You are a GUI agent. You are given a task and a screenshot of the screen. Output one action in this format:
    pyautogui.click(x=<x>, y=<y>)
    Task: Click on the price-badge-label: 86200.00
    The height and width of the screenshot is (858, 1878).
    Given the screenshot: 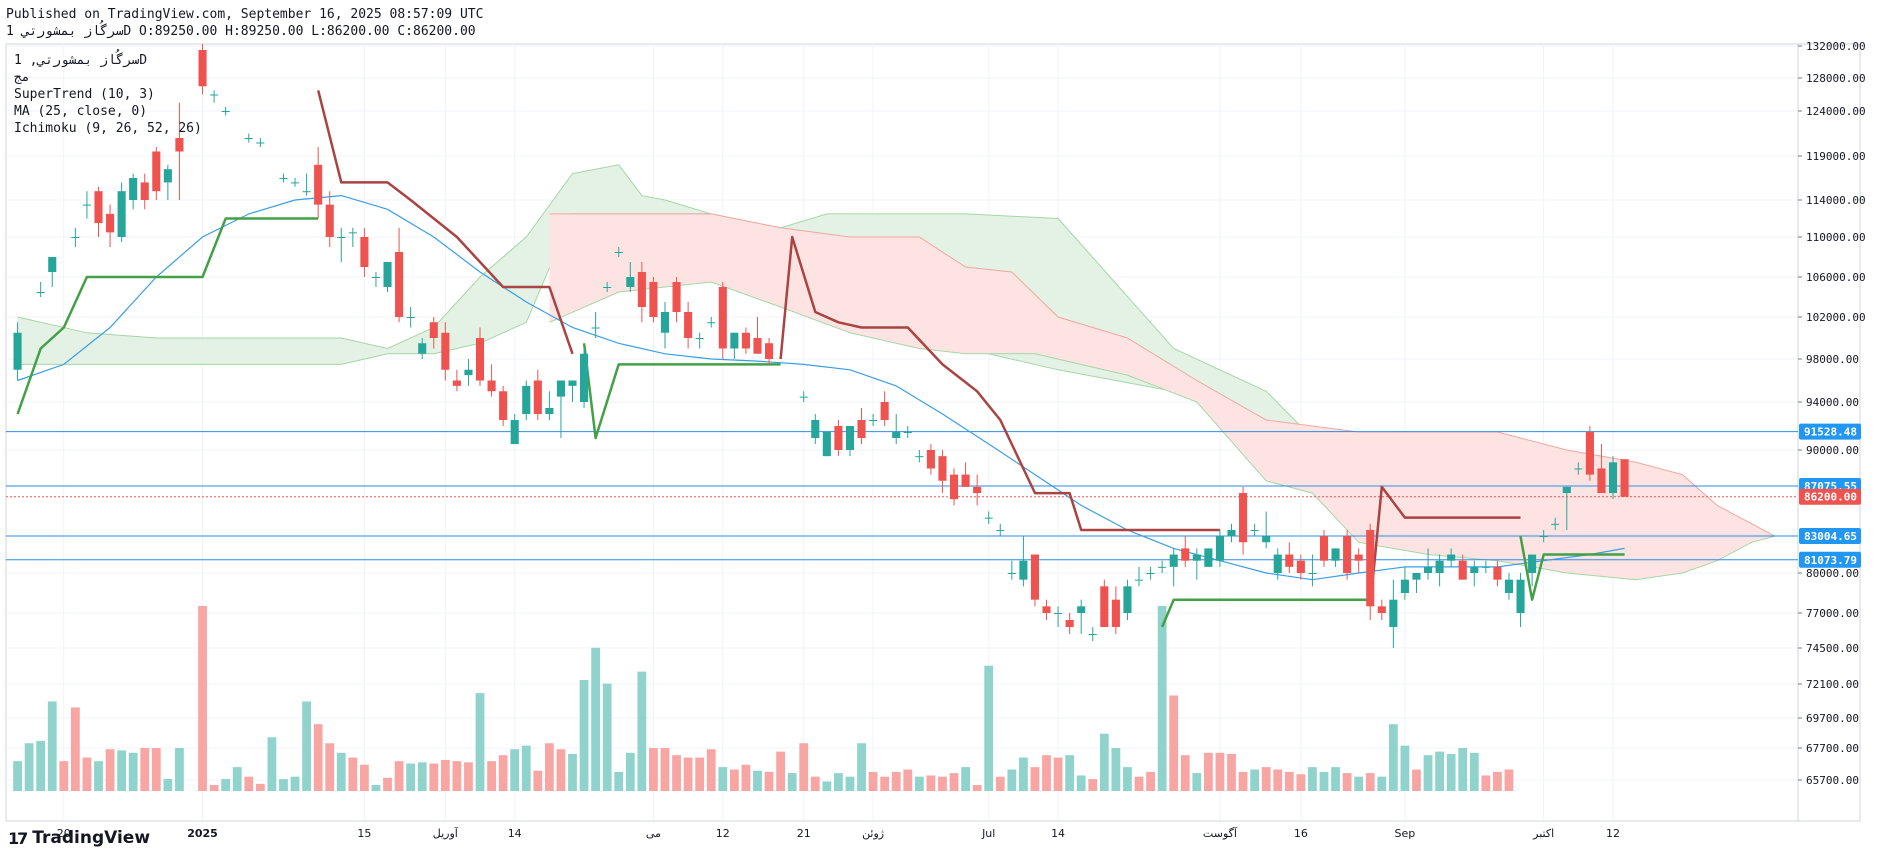 What is the action you would take?
    pyautogui.click(x=1830, y=497)
    